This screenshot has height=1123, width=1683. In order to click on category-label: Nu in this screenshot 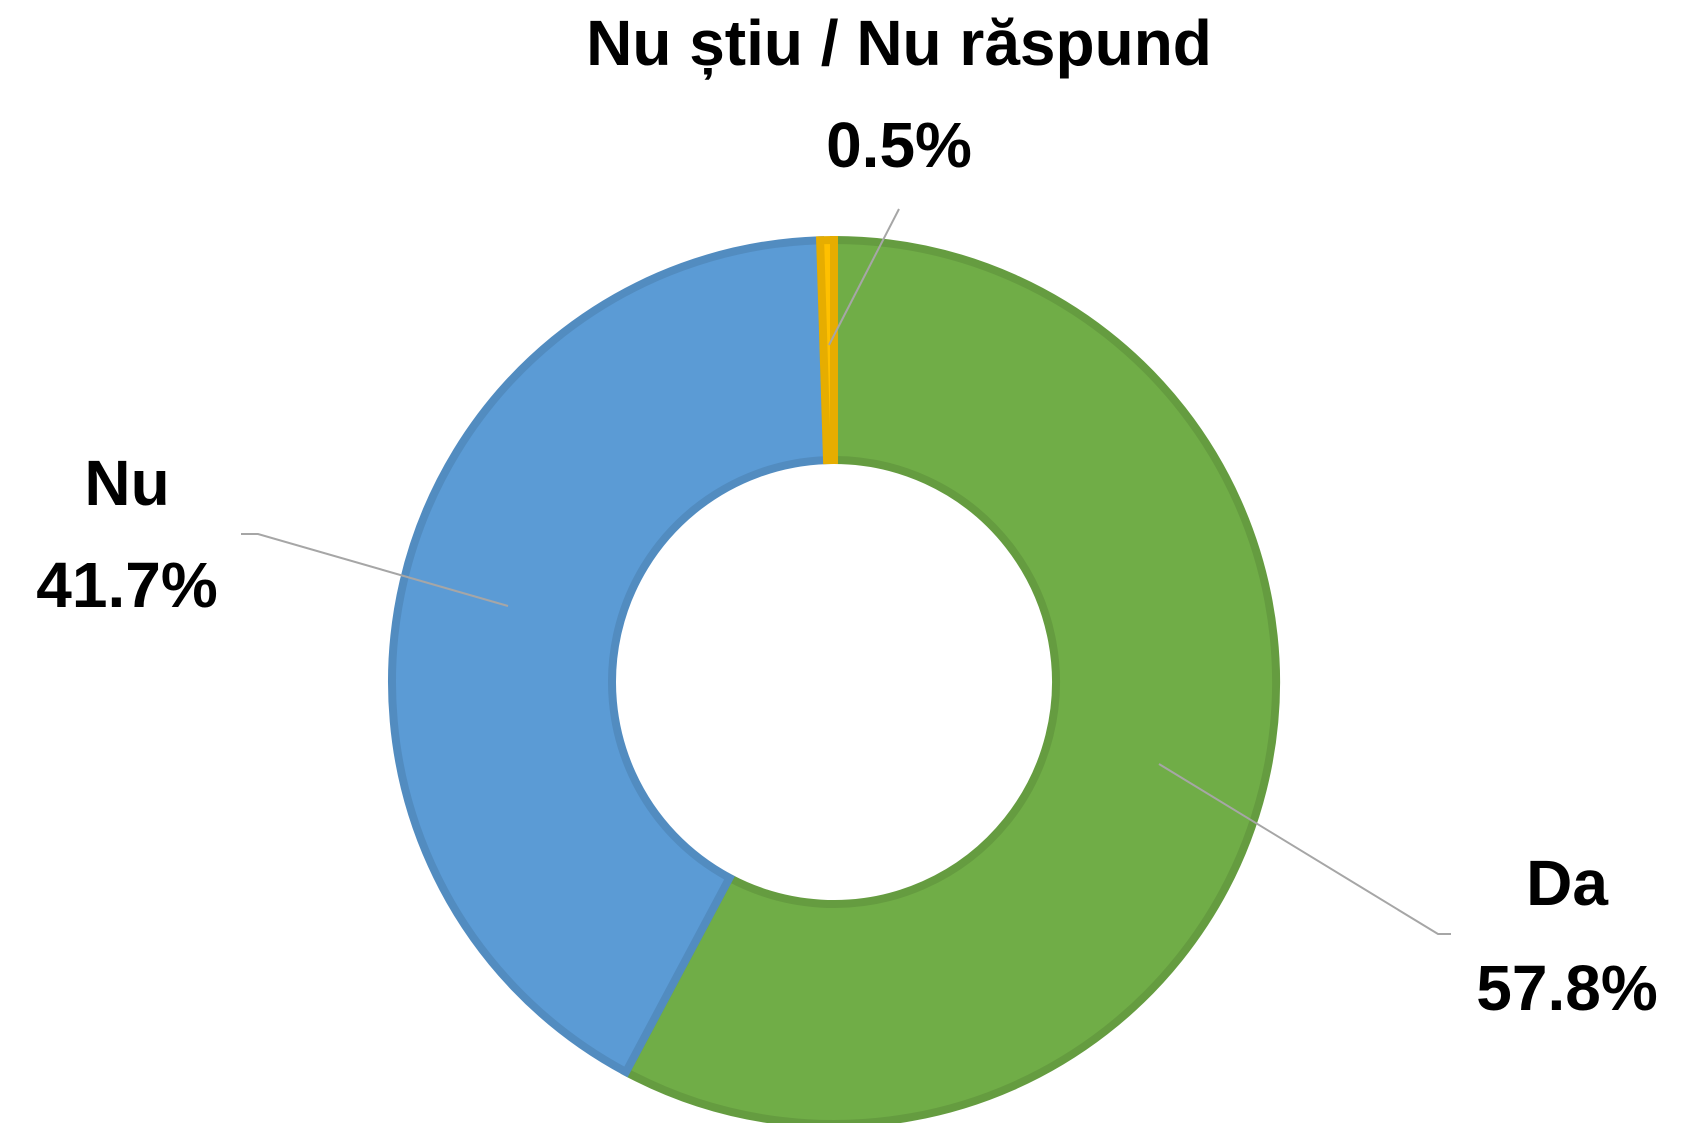, I will do `click(126, 483)`.